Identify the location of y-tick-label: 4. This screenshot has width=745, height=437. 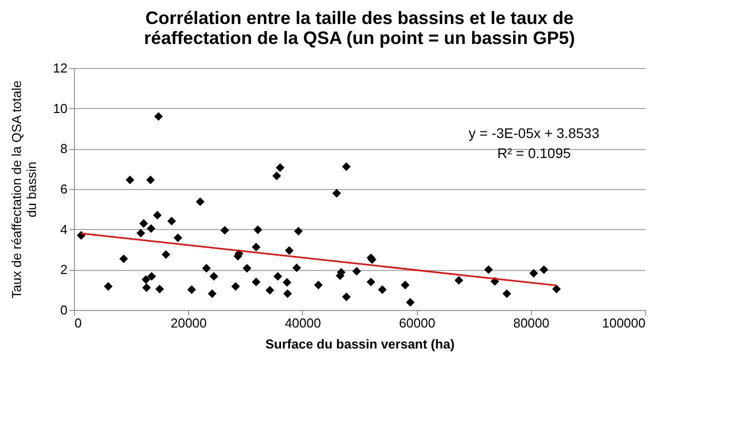
(64, 229).